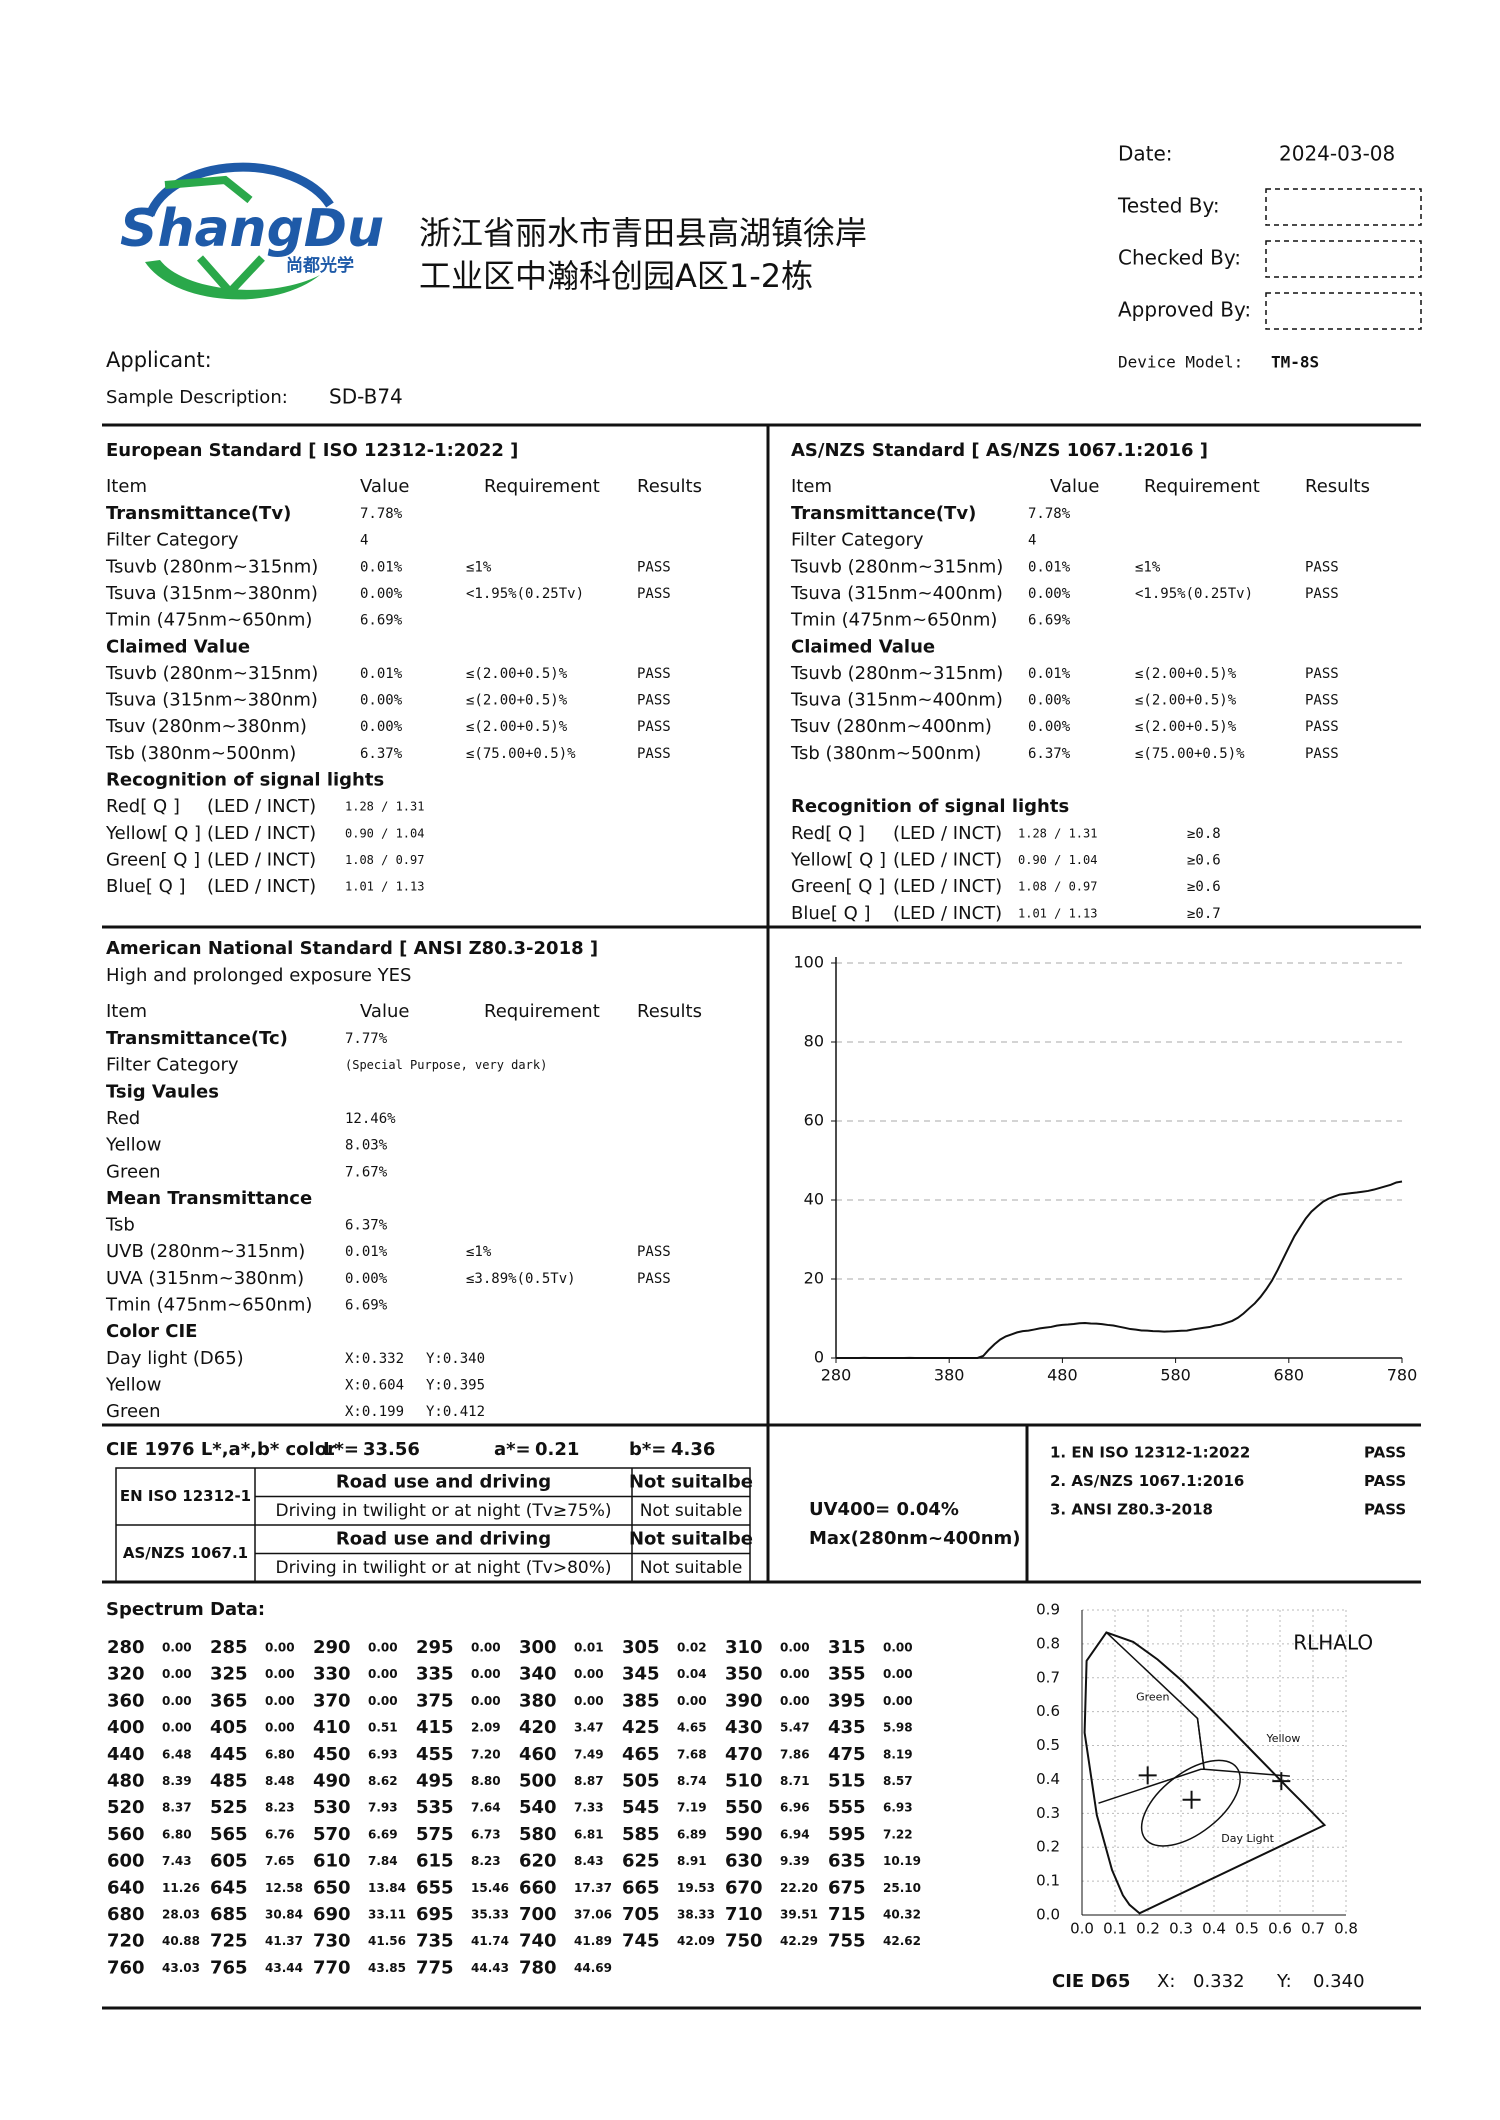  Describe the element at coordinates (446, 1065) in the screenshot. I see `row-value: (Special Purpose, very dark)` at that location.